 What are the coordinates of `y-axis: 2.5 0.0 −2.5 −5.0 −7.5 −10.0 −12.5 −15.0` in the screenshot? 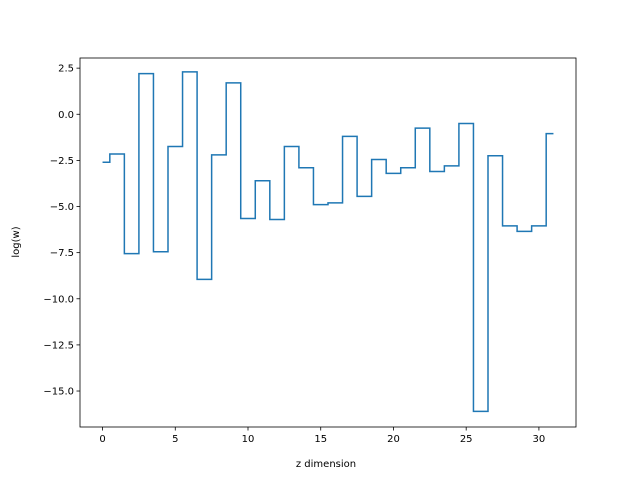 It's located at (61, 231).